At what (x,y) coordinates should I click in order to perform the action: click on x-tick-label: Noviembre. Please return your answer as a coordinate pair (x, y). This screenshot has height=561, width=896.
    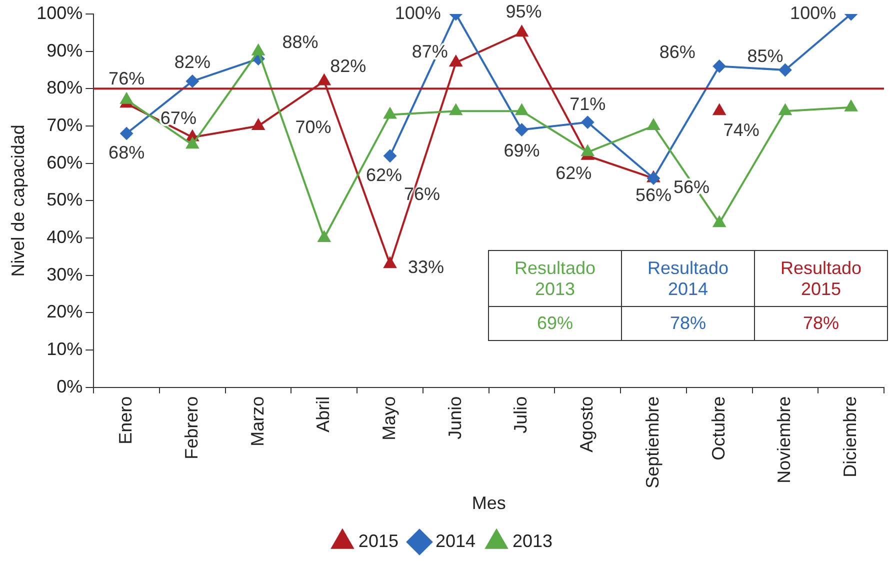
    Looking at the image, I should click on (784, 440).